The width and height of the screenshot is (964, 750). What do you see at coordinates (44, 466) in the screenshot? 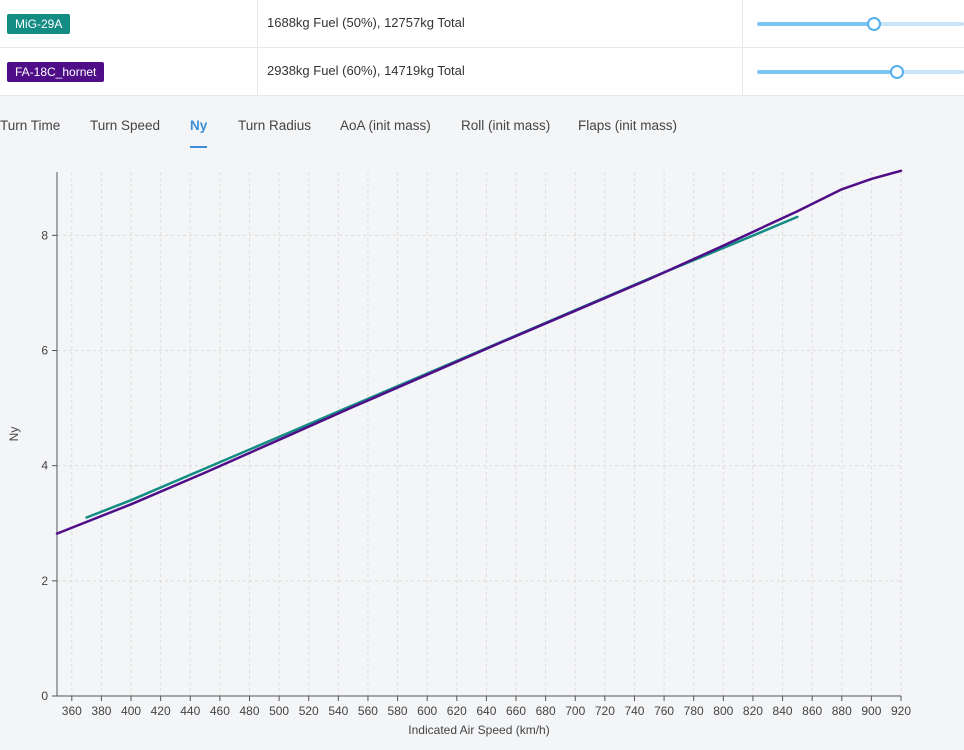
I see `y-tick-label: 4` at bounding box center [44, 466].